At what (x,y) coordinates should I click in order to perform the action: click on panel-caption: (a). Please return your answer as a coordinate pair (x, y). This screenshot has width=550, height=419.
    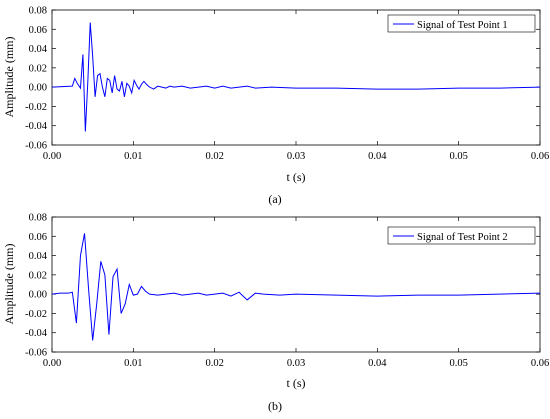
    Looking at the image, I should click on (274, 199).